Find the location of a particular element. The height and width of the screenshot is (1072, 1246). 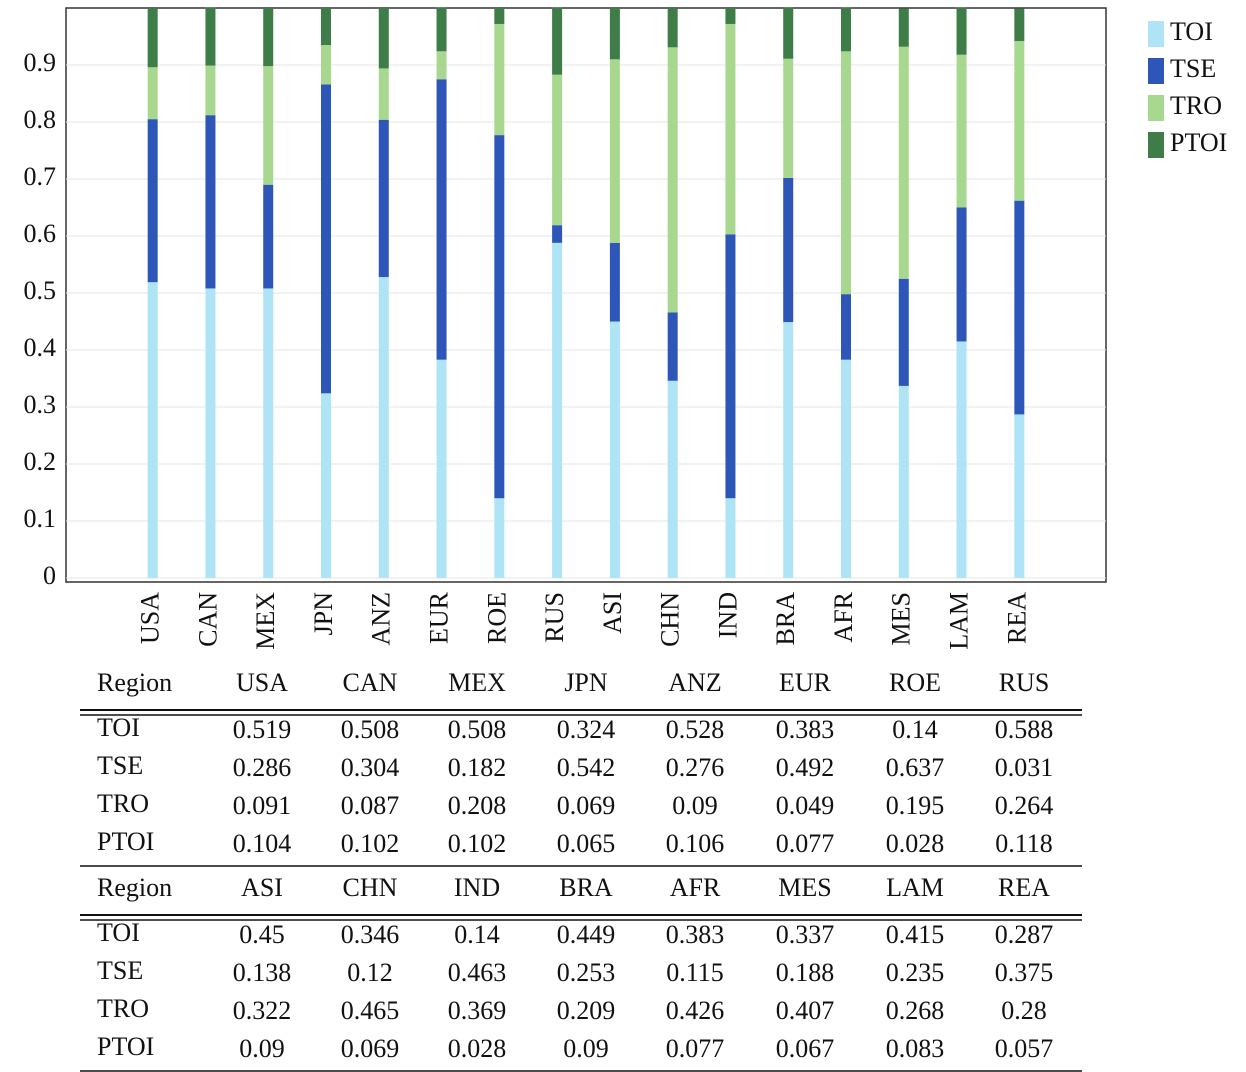

x-tick-label: MES is located at coordinates (901, 618).